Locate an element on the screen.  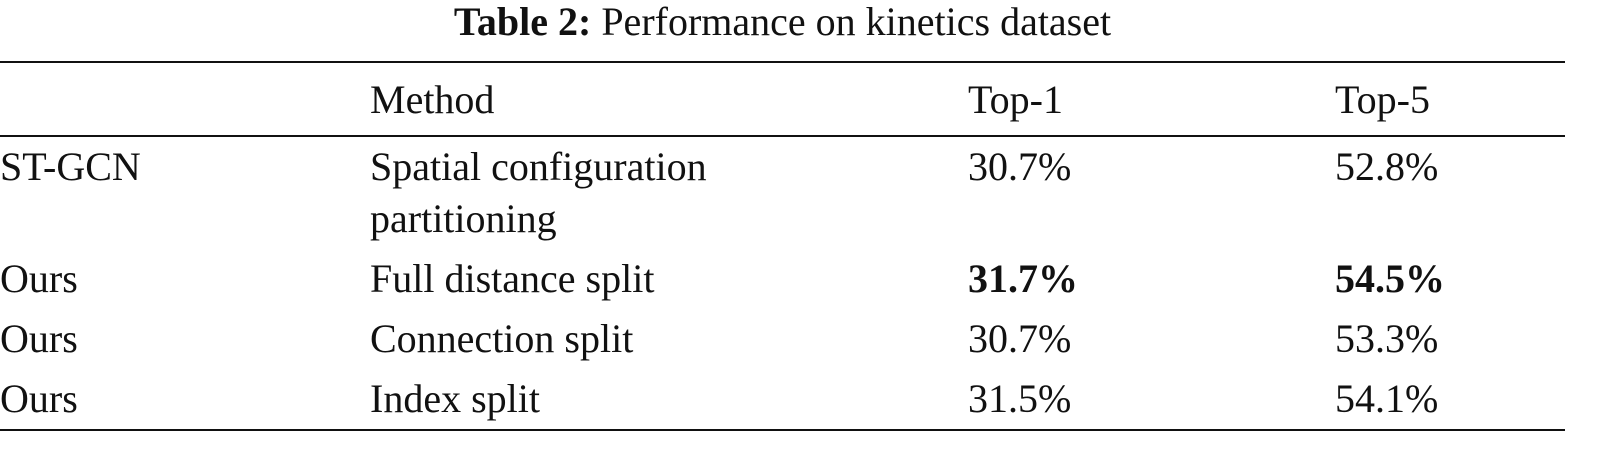
method-text: Full distance split is located at coordinates (512, 278).